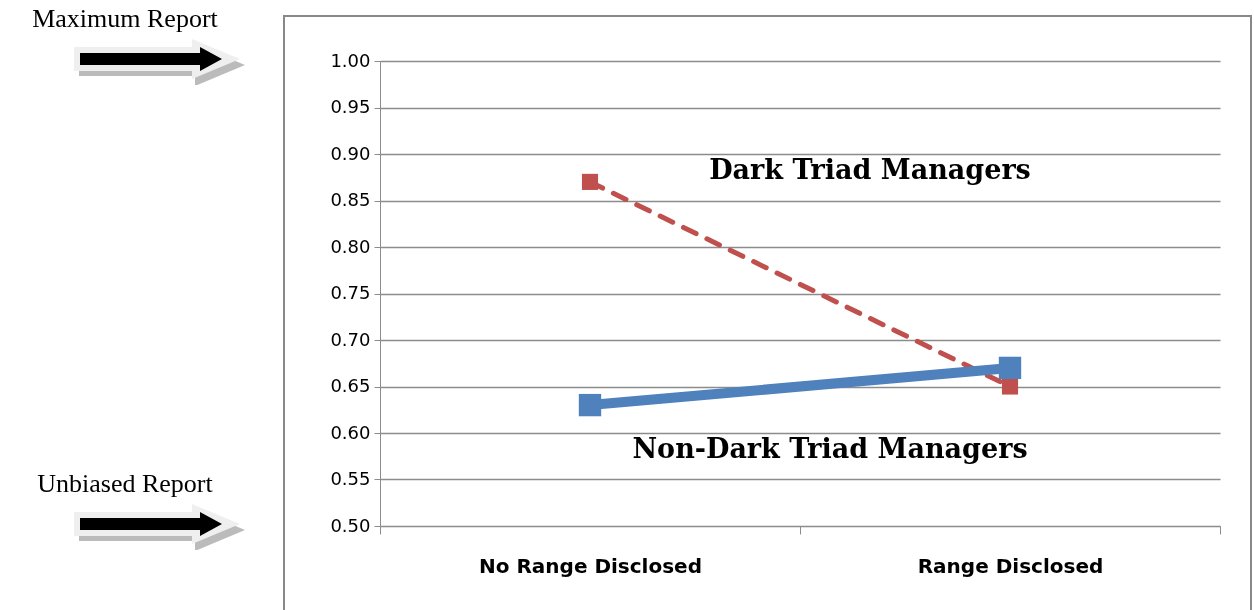 Image resolution: width=1254 pixels, height=610 pixels. I want to click on y-tick-label: 0.60, so click(350, 432).